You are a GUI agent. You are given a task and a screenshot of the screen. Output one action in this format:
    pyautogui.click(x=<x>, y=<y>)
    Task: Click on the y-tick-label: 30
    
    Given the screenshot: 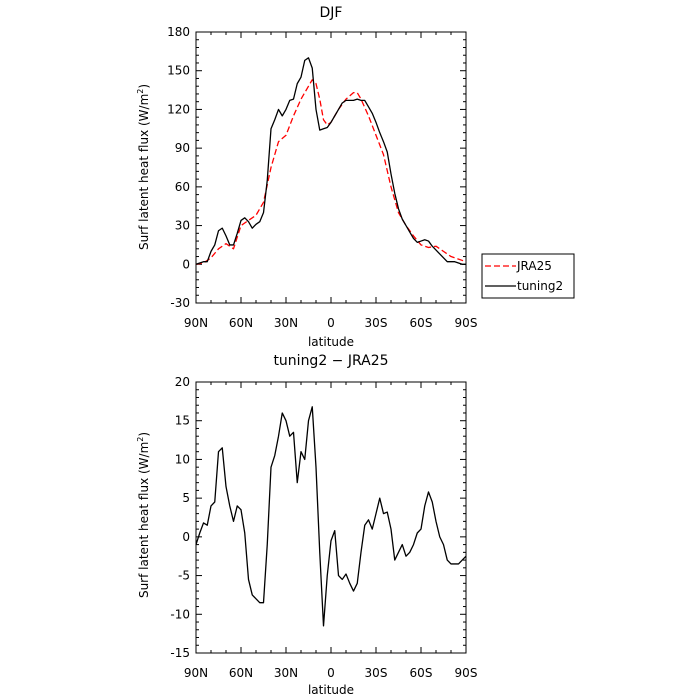 What is the action you would take?
    pyautogui.click(x=182, y=226)
    